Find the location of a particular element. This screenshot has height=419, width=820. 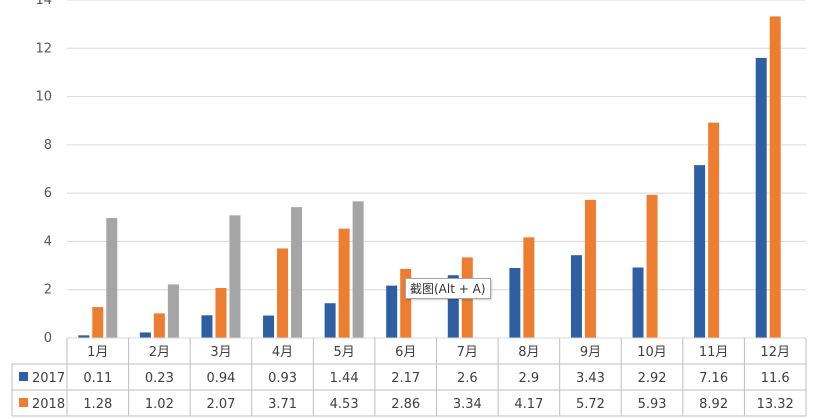

data-label-2018: 2.86 is located at coordinates (405, 404).